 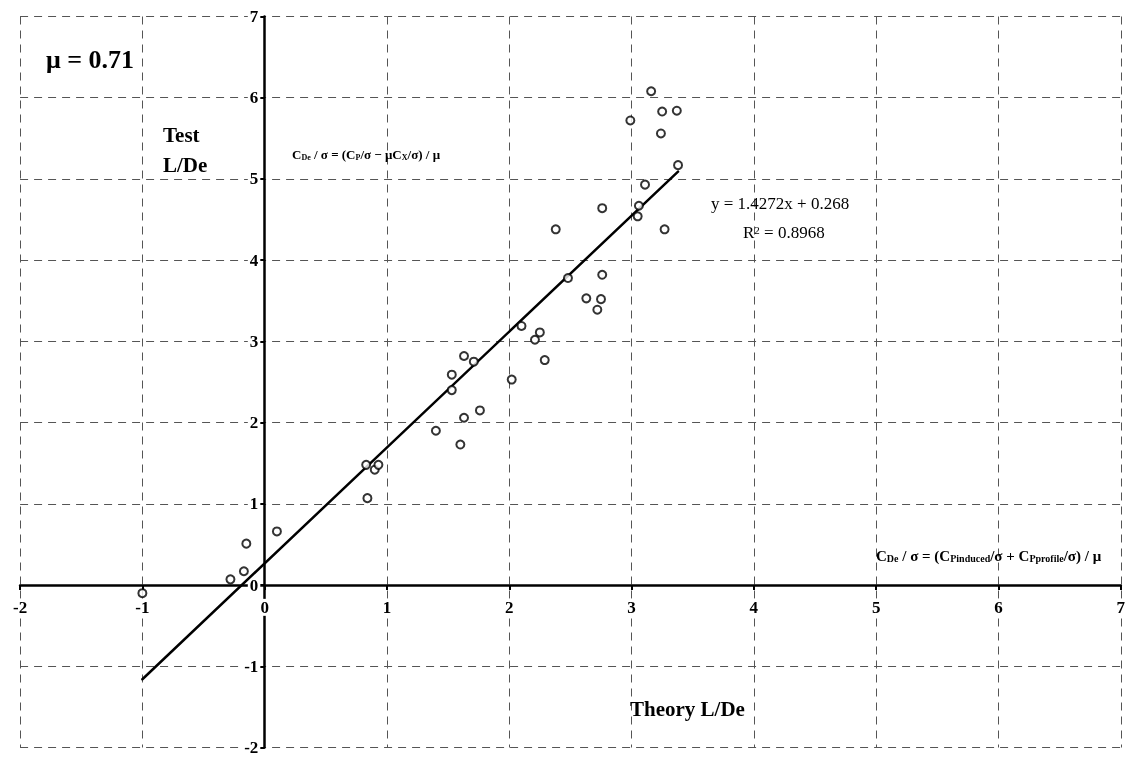 I want to click on y-tick-label: -1, so click(x=251, y=666).